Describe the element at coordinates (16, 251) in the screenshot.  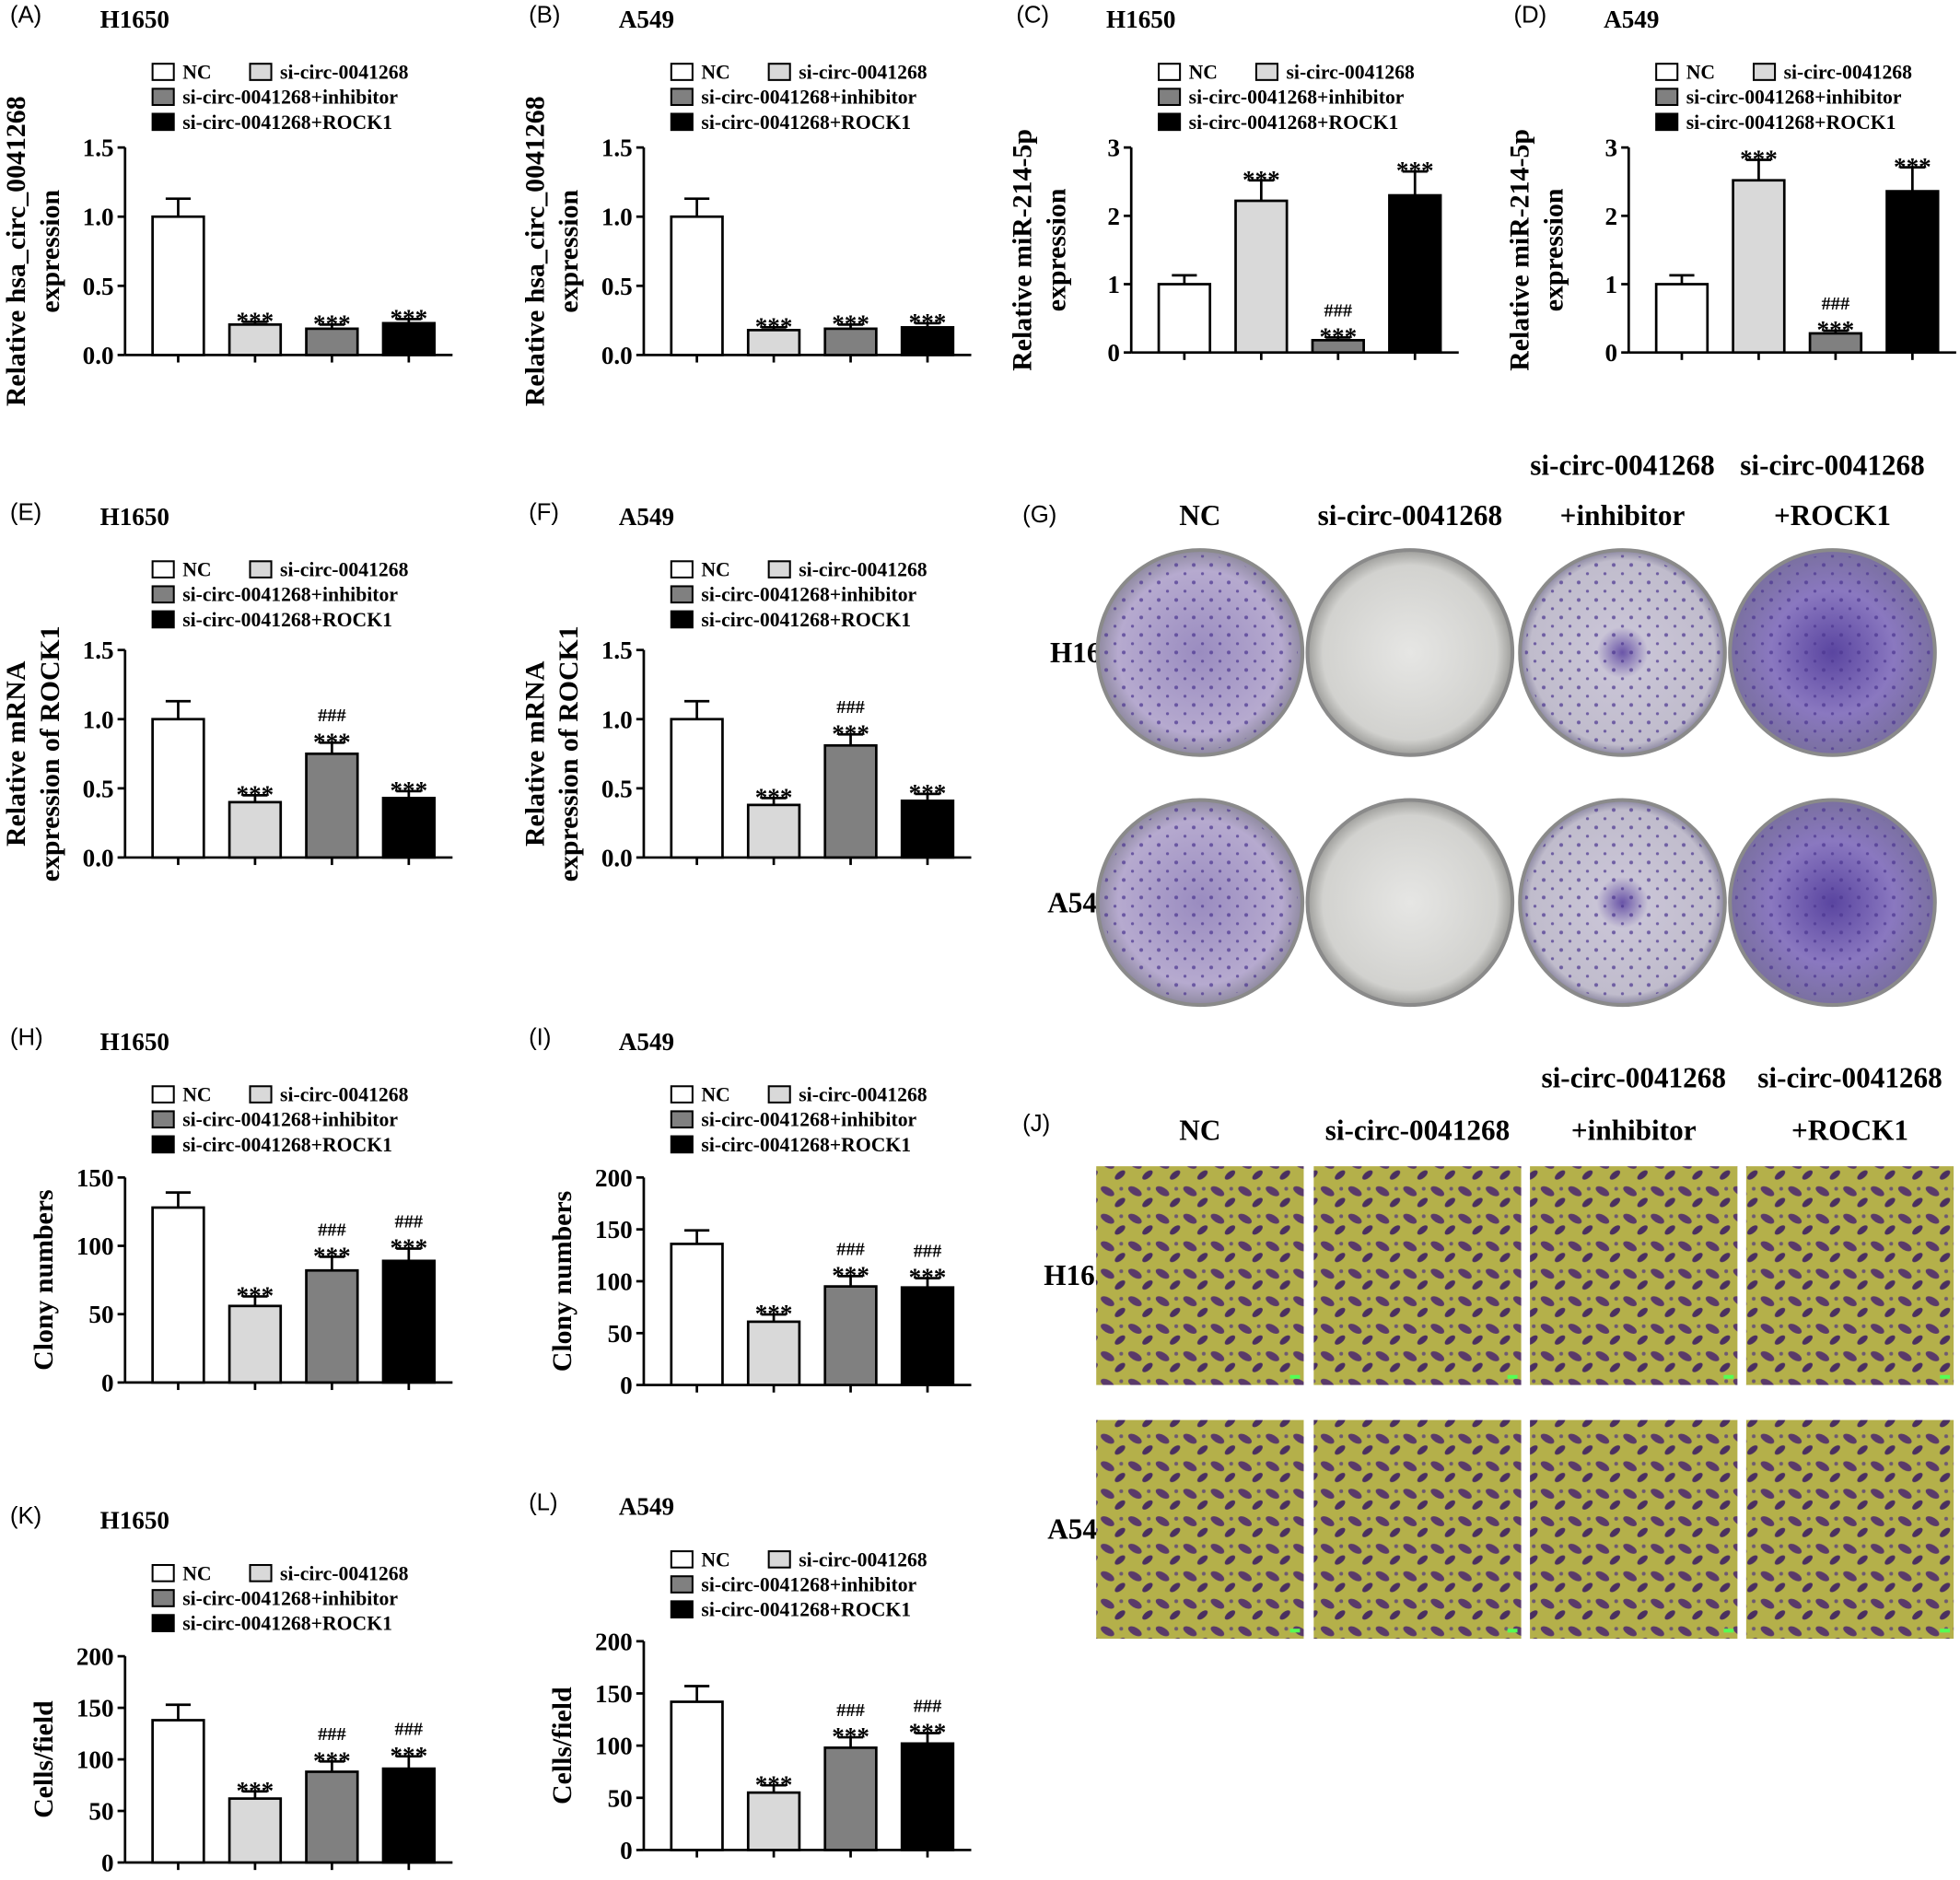
I see `y-axis-label: Relative hsa_circ_0041268` at that location.